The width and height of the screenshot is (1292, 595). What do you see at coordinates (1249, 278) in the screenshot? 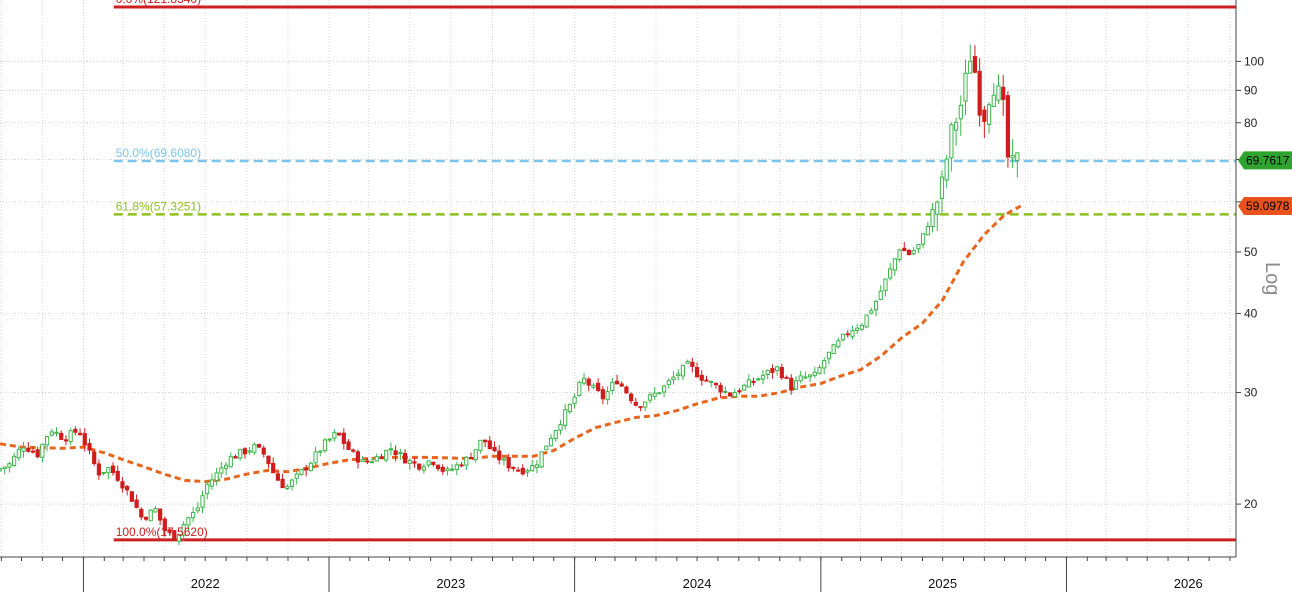
I see `y-axis: 20 30 40 50 80 90 100` at bounding box center [1249, 278].